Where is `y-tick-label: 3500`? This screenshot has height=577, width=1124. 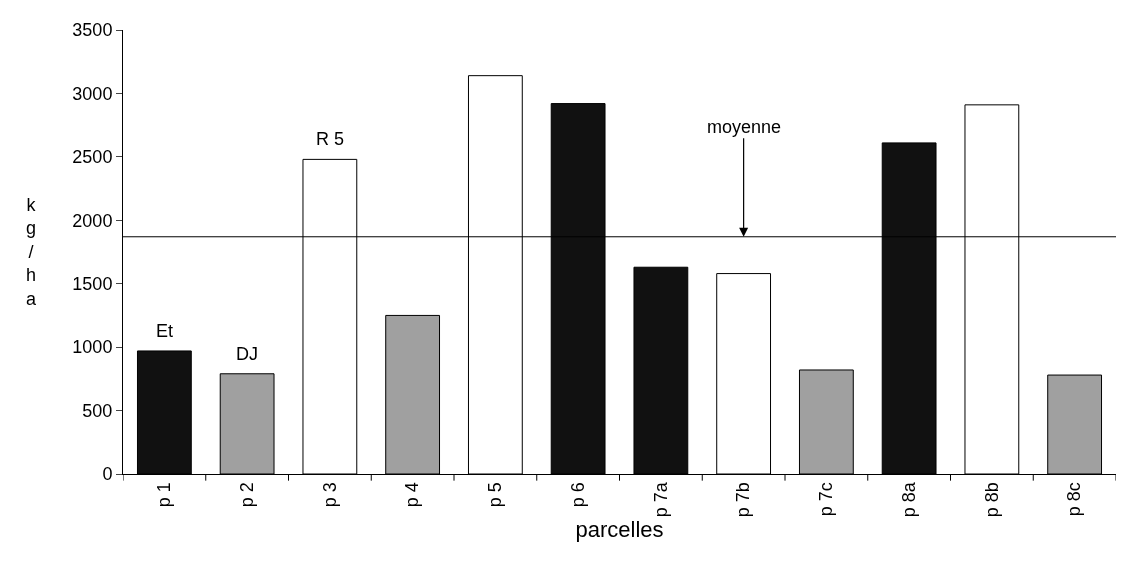 y-tick-label: 3500 is located at coordinates (92, 30).